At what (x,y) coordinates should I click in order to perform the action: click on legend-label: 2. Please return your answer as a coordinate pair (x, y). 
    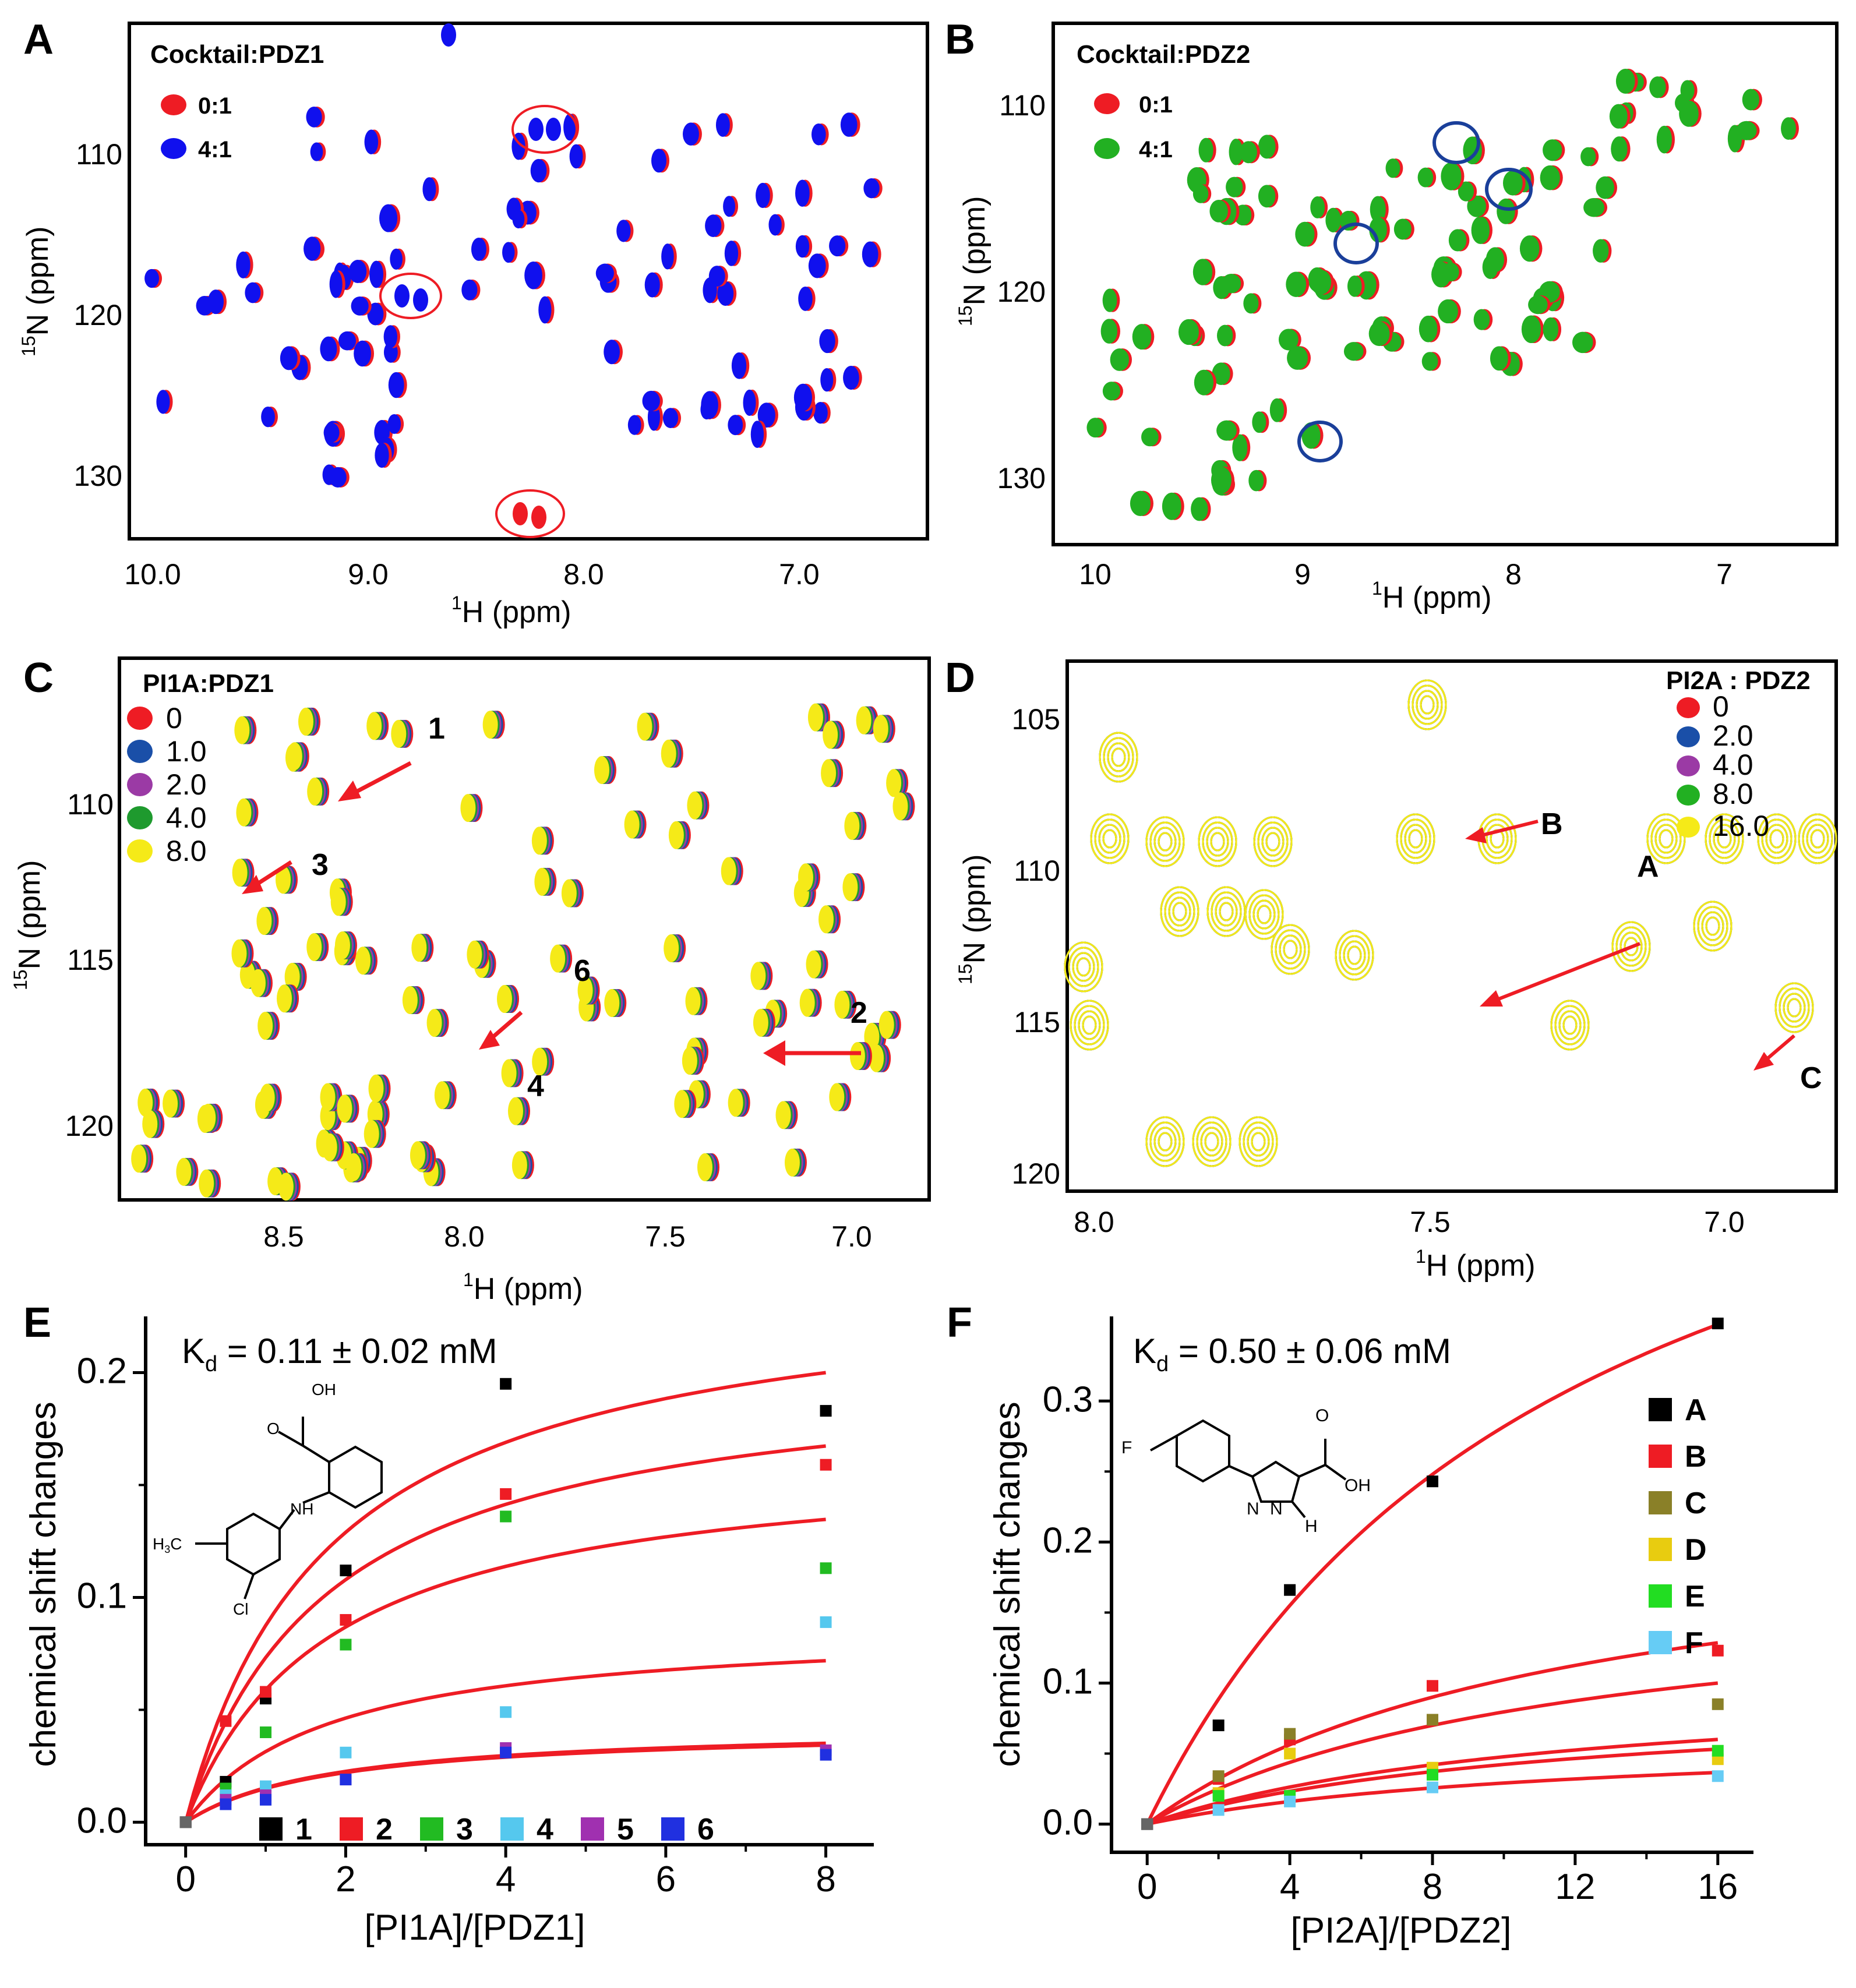
    Looking at the image, I should click on (384, 1829).